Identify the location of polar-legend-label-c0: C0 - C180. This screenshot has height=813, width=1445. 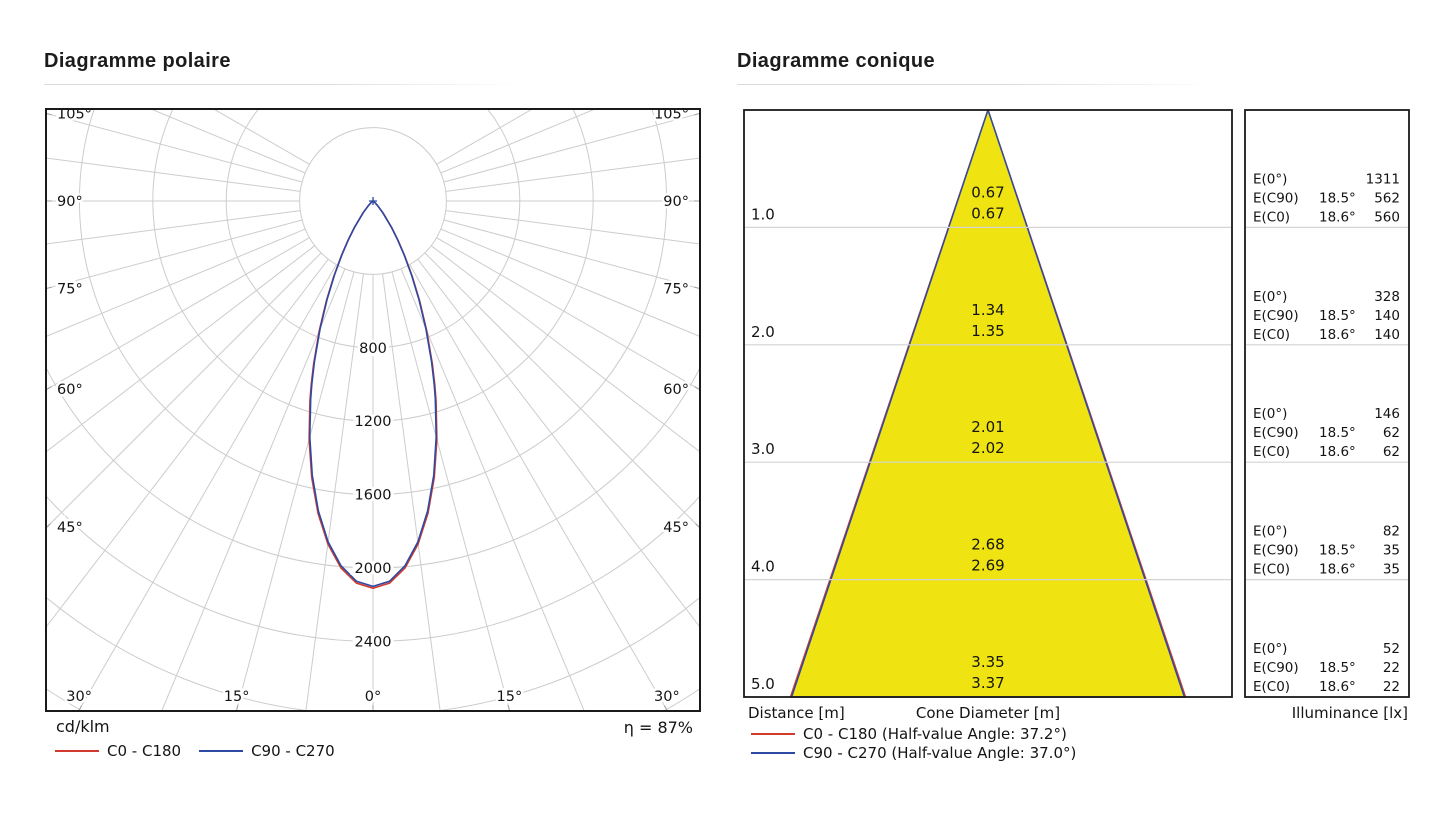
(144, 751).